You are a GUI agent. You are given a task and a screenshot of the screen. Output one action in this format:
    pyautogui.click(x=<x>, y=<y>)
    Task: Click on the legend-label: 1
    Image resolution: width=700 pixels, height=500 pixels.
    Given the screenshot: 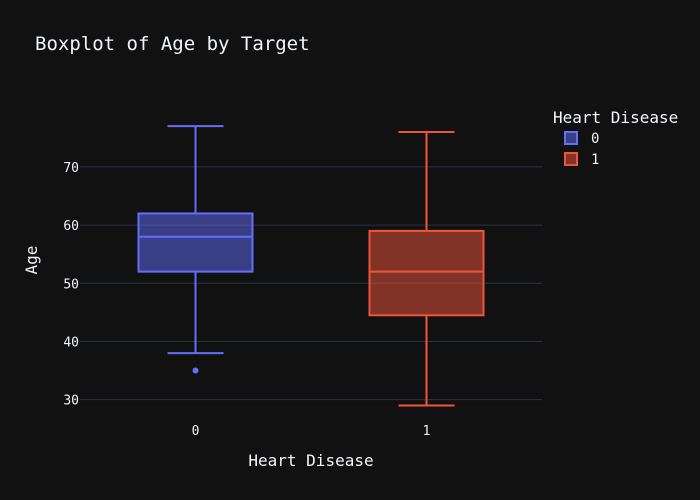 What is the action you would take?
    pyautogui.click(x=595, y=160)
    